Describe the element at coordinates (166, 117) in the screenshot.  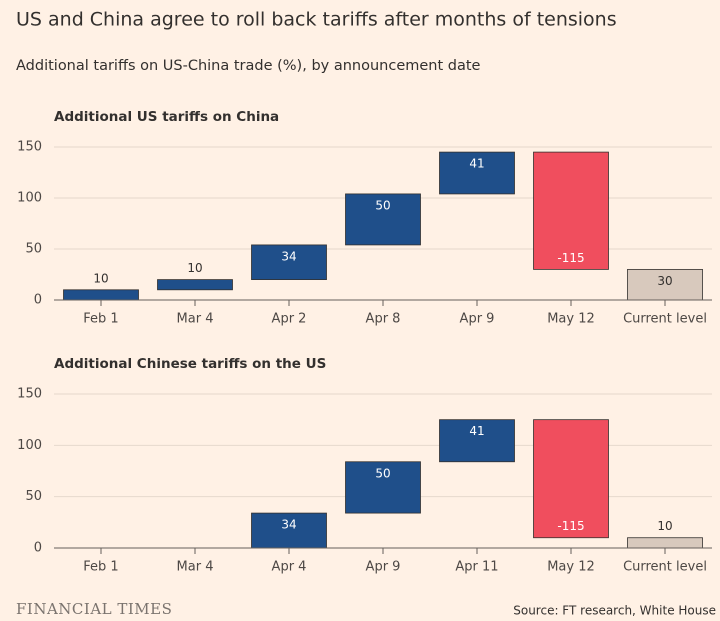
I see `panel-title: Additional US tariffs on China` at that location.